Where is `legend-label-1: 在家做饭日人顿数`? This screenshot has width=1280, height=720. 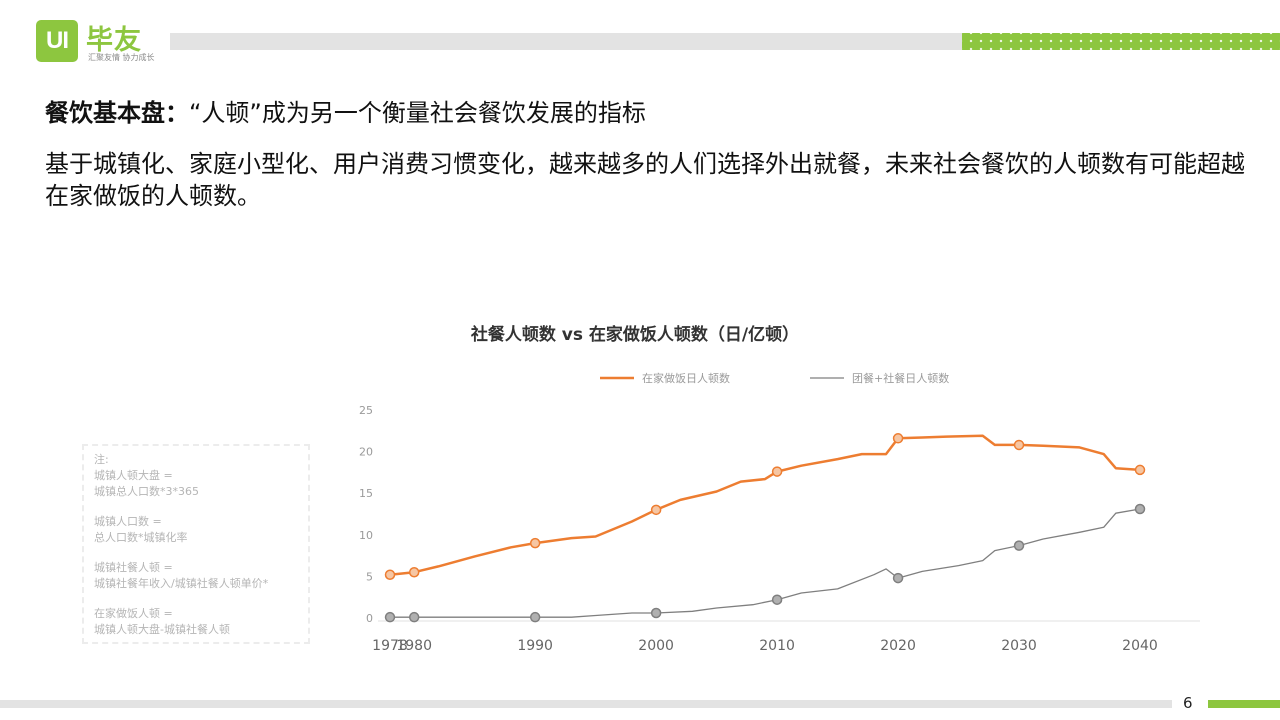 legend-label-1: 在家做饭日人顿数 is located at coordinates (686, 378).